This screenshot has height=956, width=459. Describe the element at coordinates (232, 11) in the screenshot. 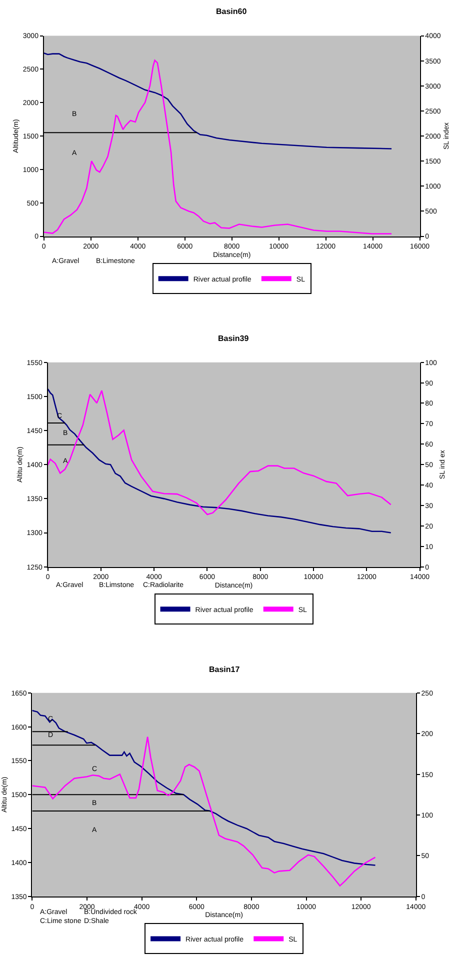

I see `chart-title: Basin60` at that location.